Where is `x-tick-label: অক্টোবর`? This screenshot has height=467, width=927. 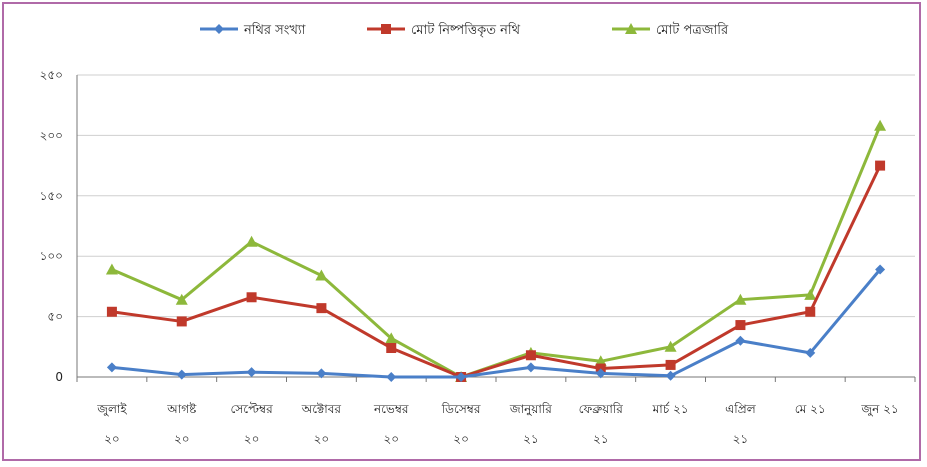
x-tick-label: অক্টোবর is located at coordinates (321, 409).